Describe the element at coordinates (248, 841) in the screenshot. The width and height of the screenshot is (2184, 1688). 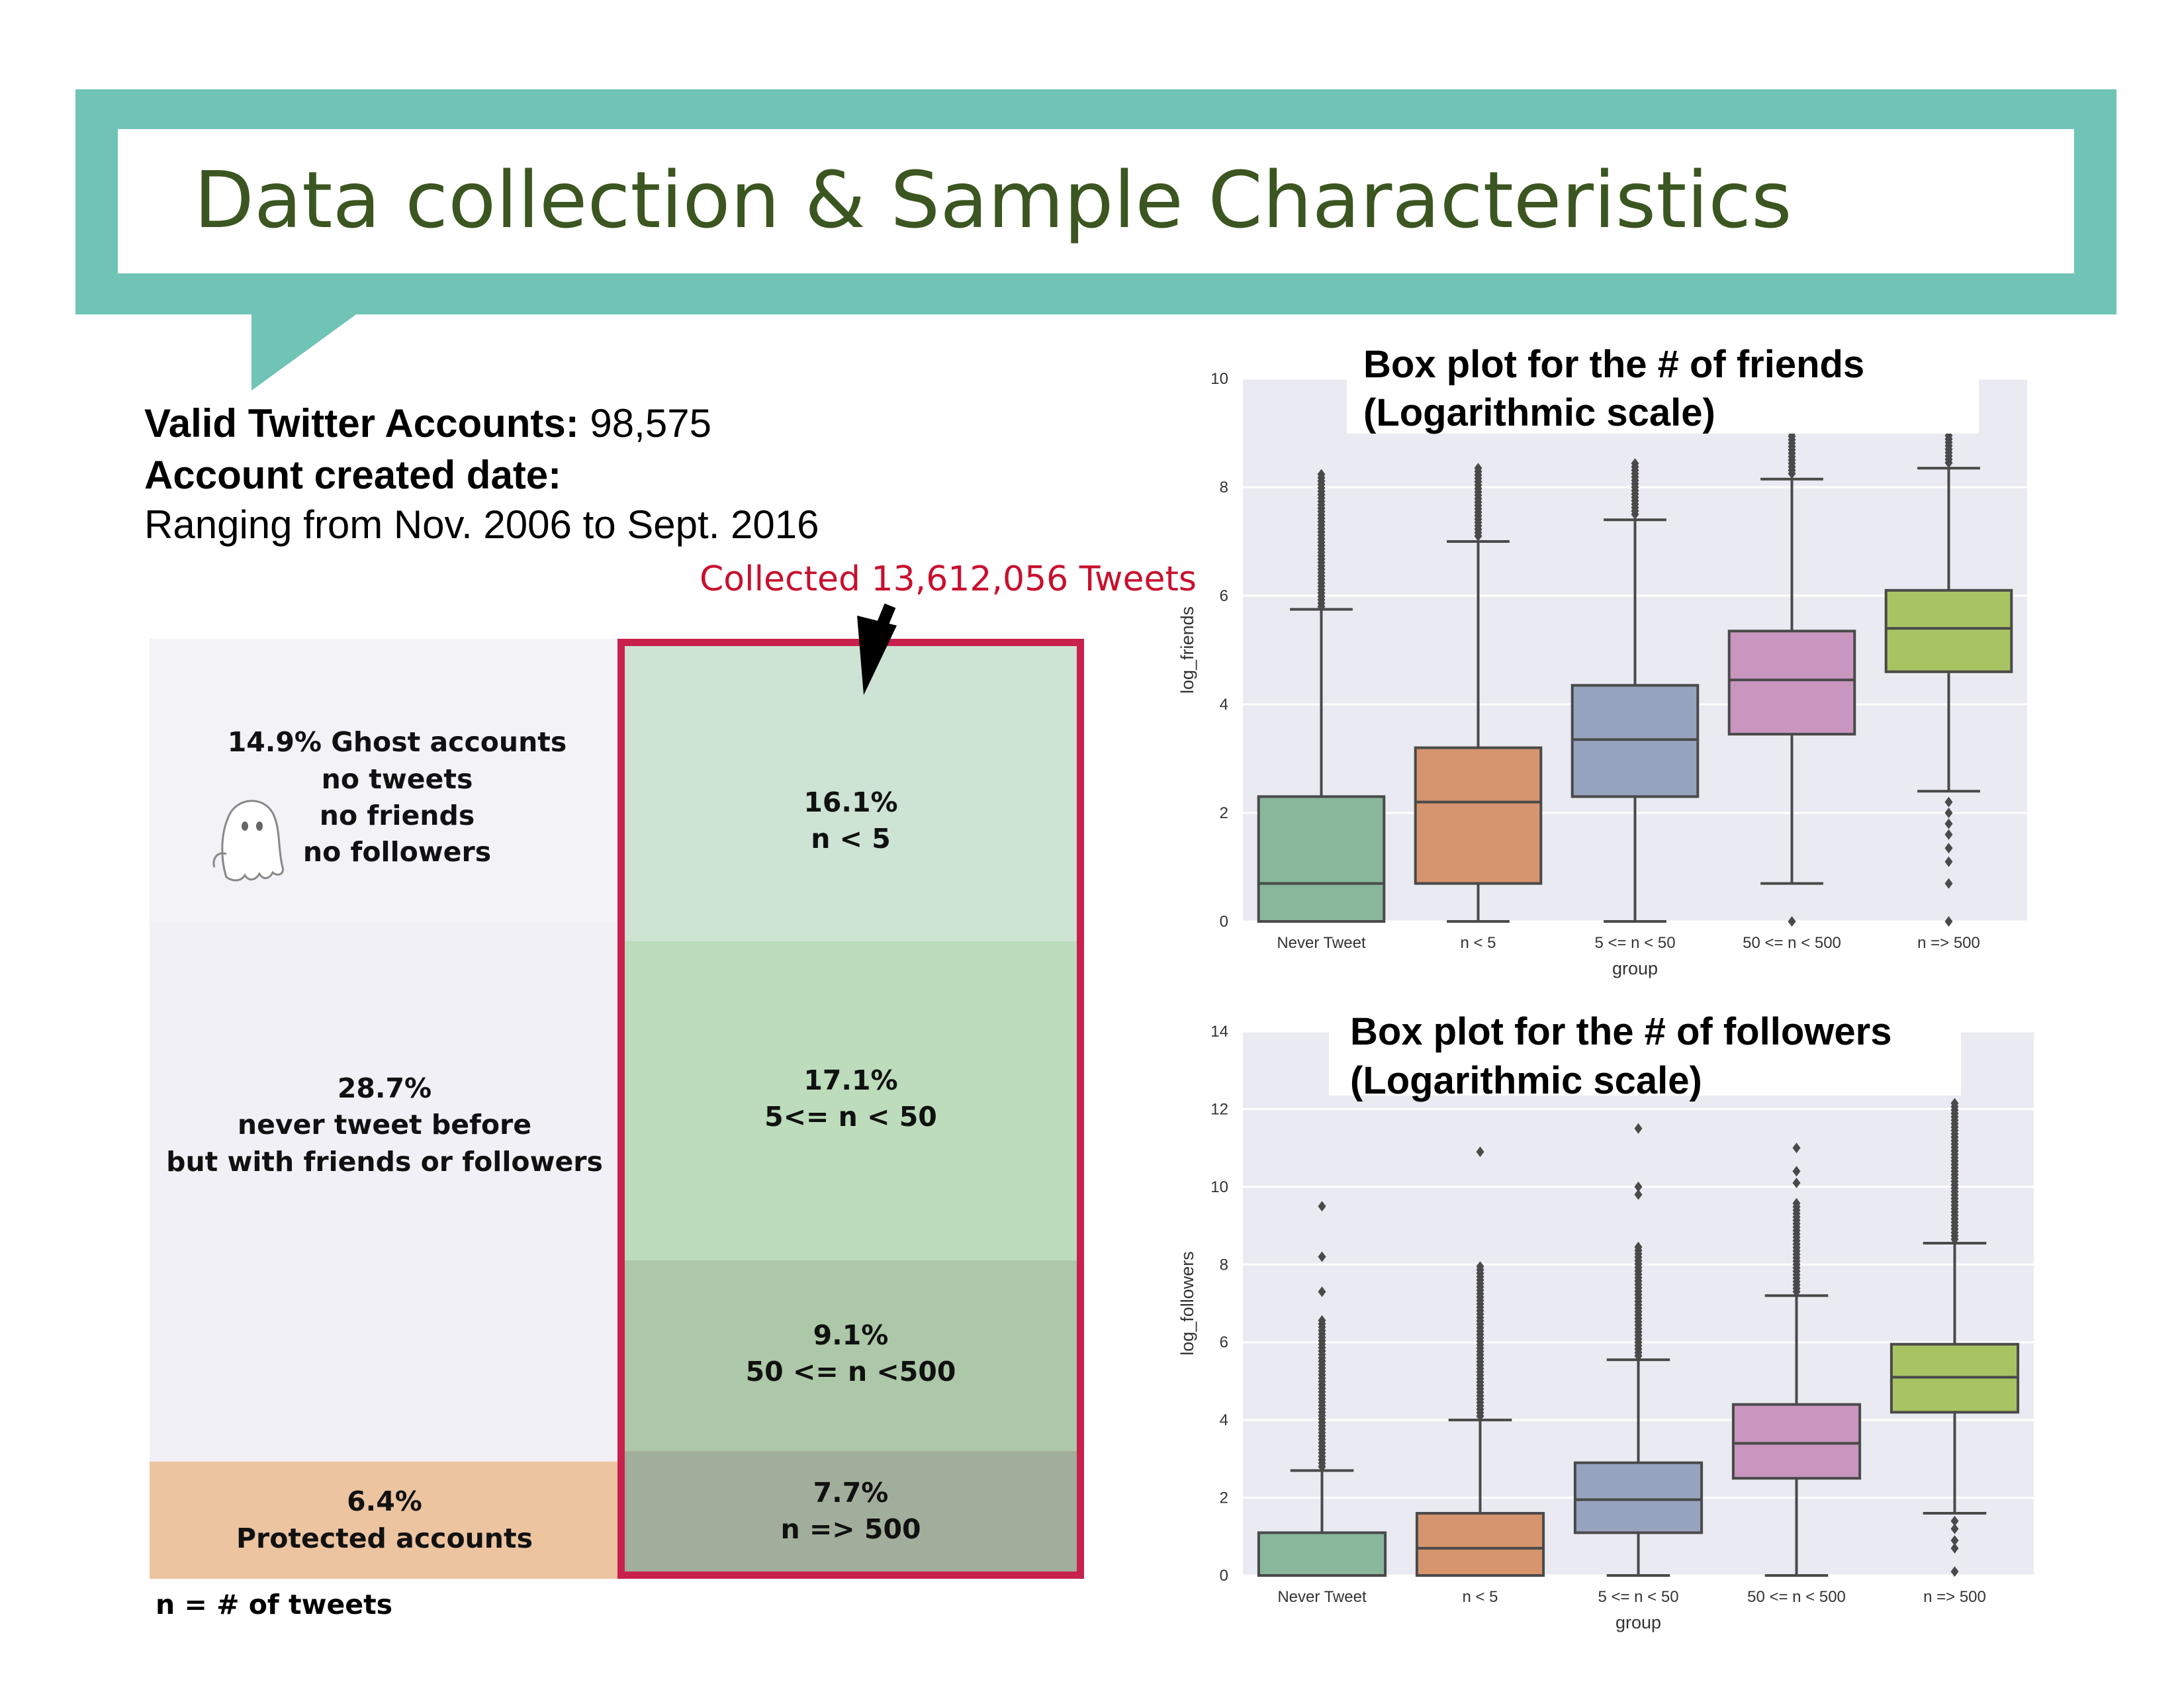
I see `ghost-icon` at that location.